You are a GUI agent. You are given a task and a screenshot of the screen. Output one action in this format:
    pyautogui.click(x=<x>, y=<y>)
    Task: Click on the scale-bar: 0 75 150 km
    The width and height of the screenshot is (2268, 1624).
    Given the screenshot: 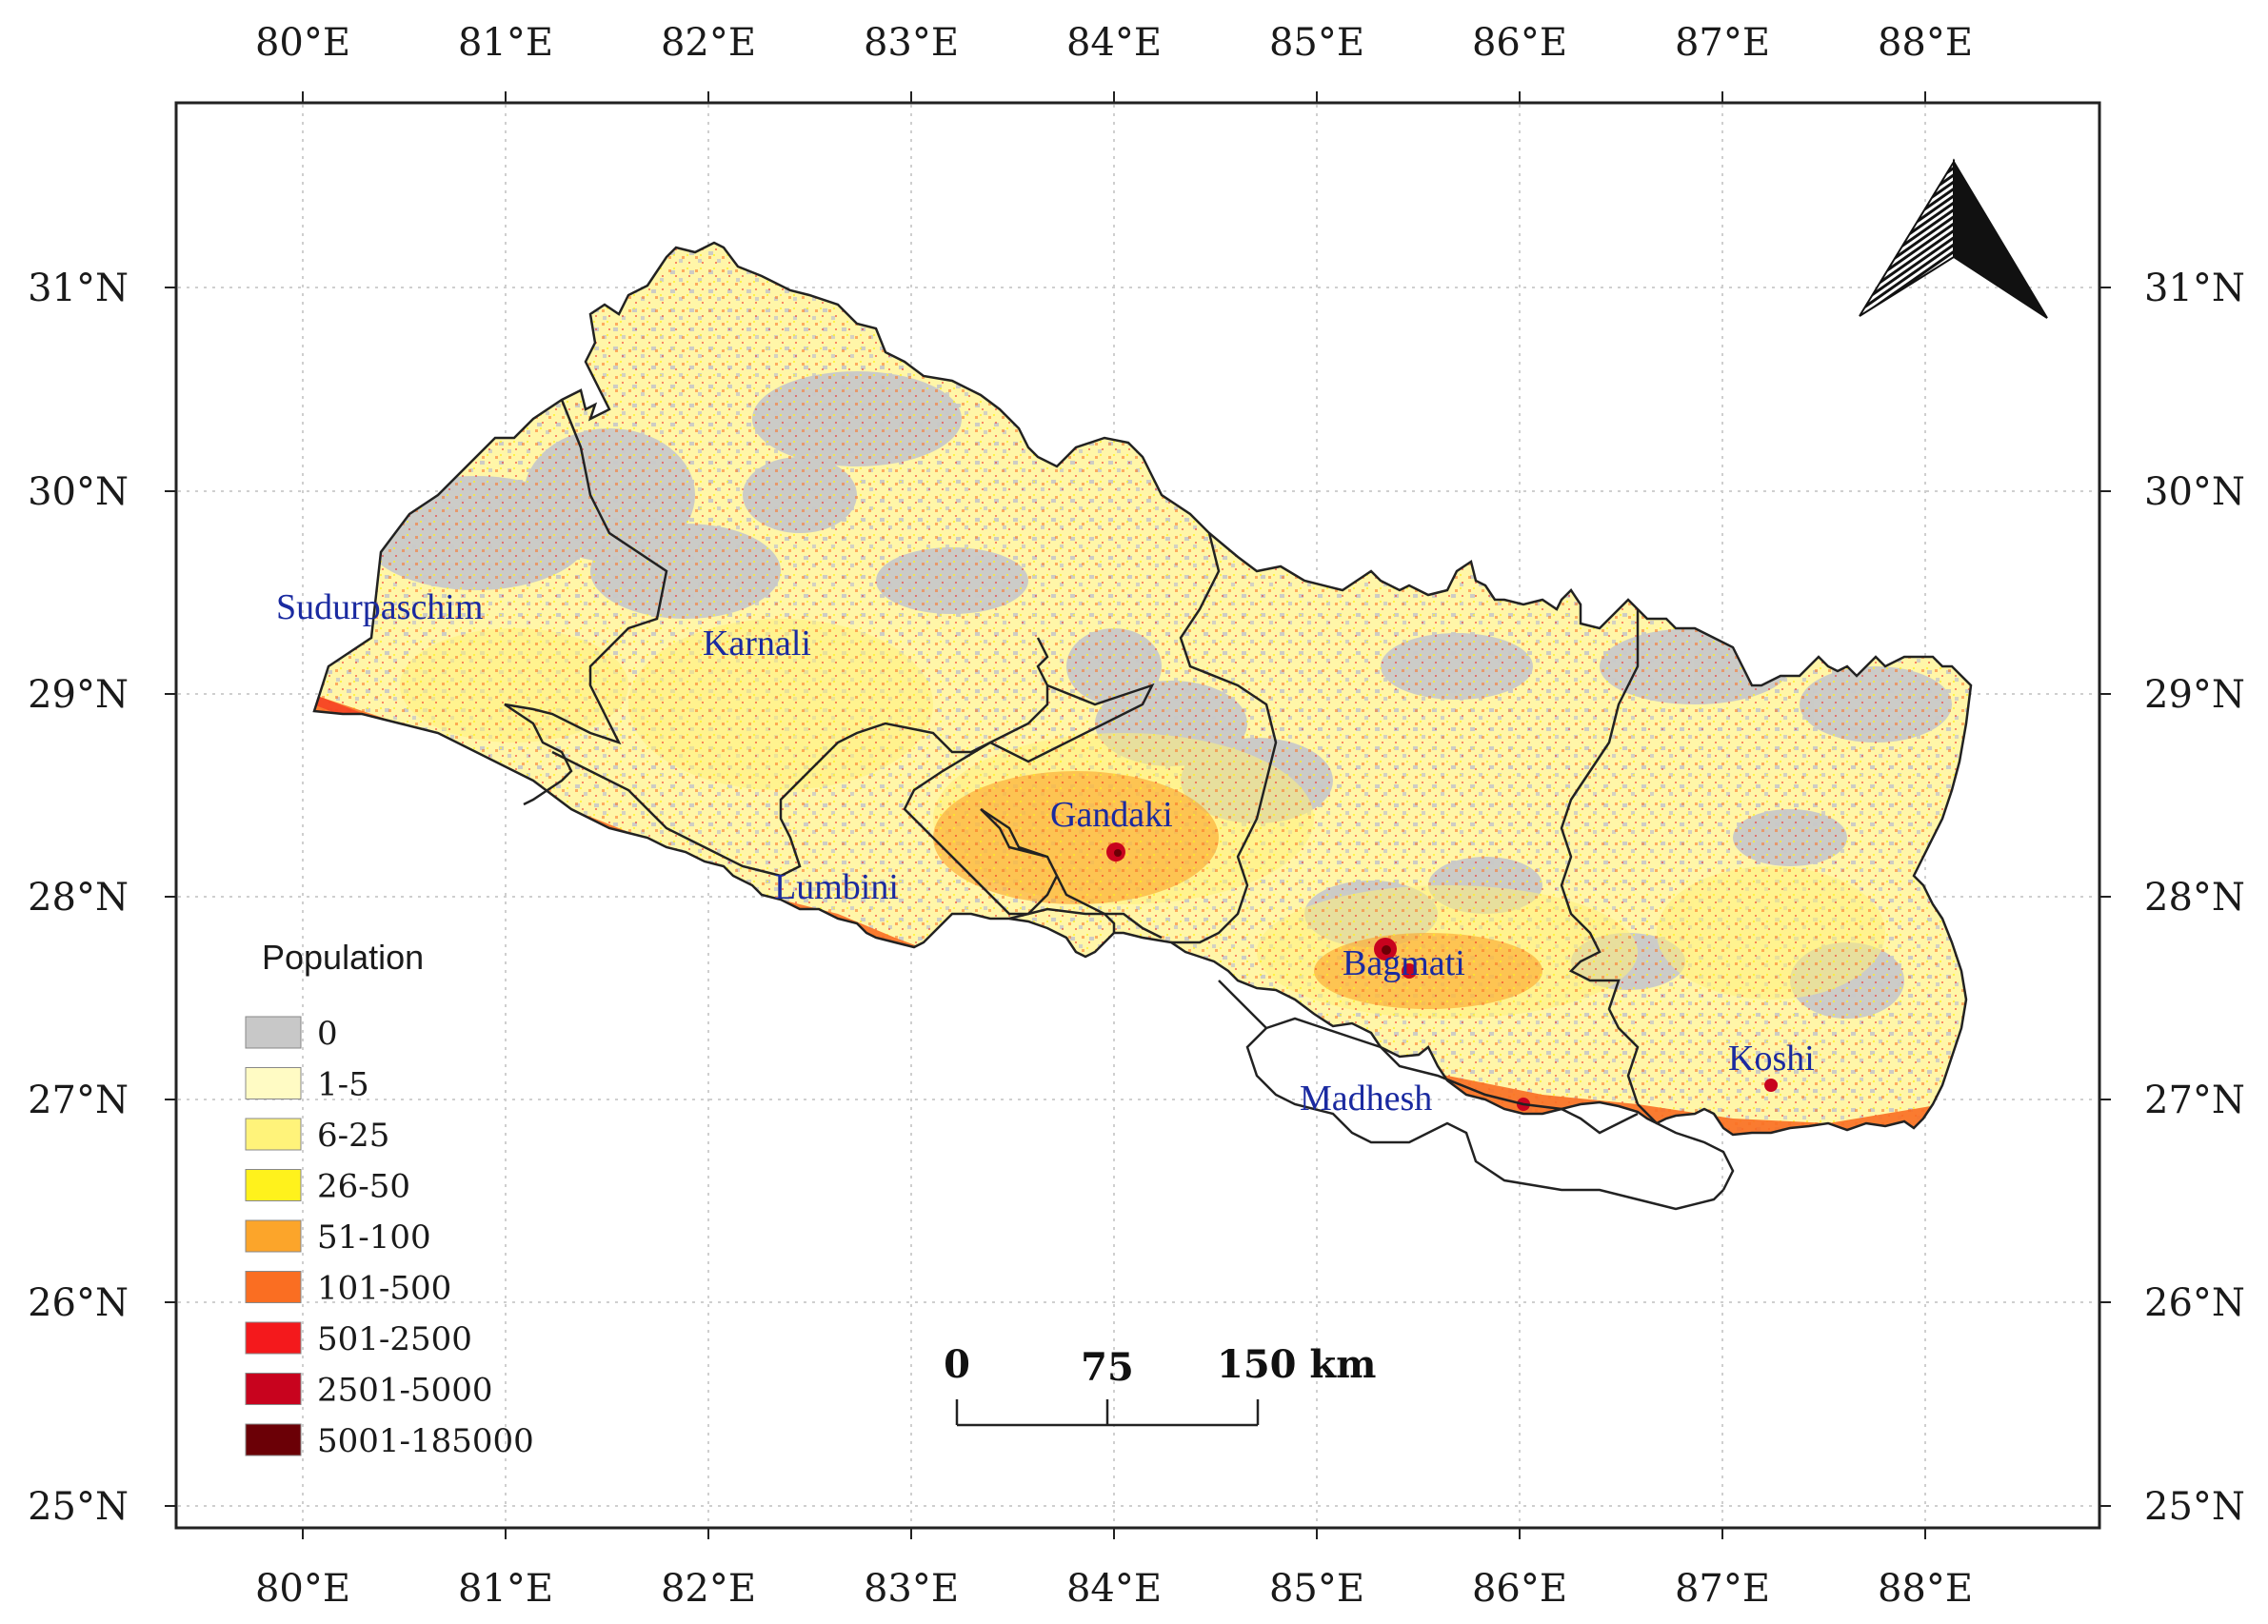 What is the action you would take?
    pyautogui.click(x=1160, y=1384)
    